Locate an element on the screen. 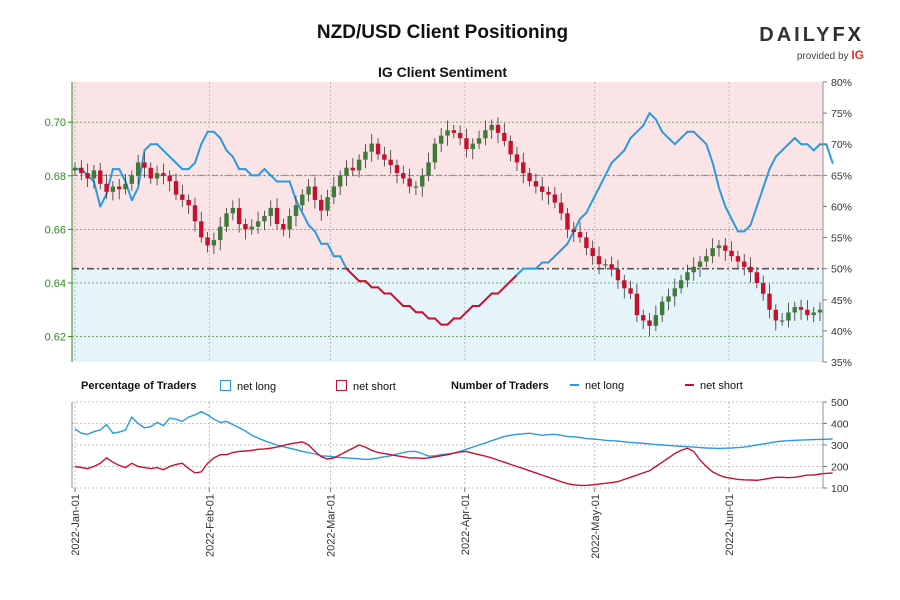  legend-pct-long-label: net long is located at coordinates (257, 387).